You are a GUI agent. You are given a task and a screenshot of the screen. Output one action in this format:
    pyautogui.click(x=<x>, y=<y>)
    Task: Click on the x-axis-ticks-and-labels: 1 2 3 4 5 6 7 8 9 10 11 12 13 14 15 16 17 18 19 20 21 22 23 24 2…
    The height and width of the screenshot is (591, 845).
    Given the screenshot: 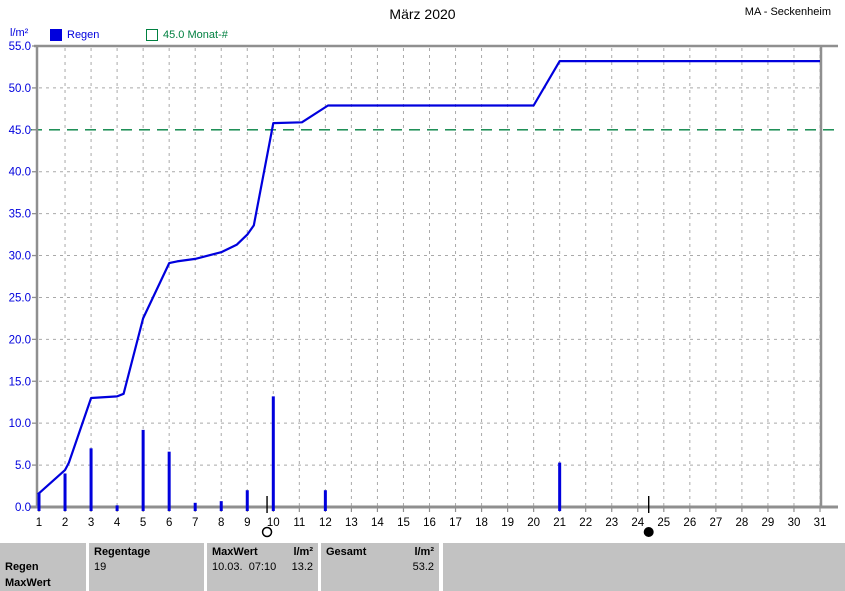 What is the action you would take?
    pyautogui.click(x=431, y=518)
    